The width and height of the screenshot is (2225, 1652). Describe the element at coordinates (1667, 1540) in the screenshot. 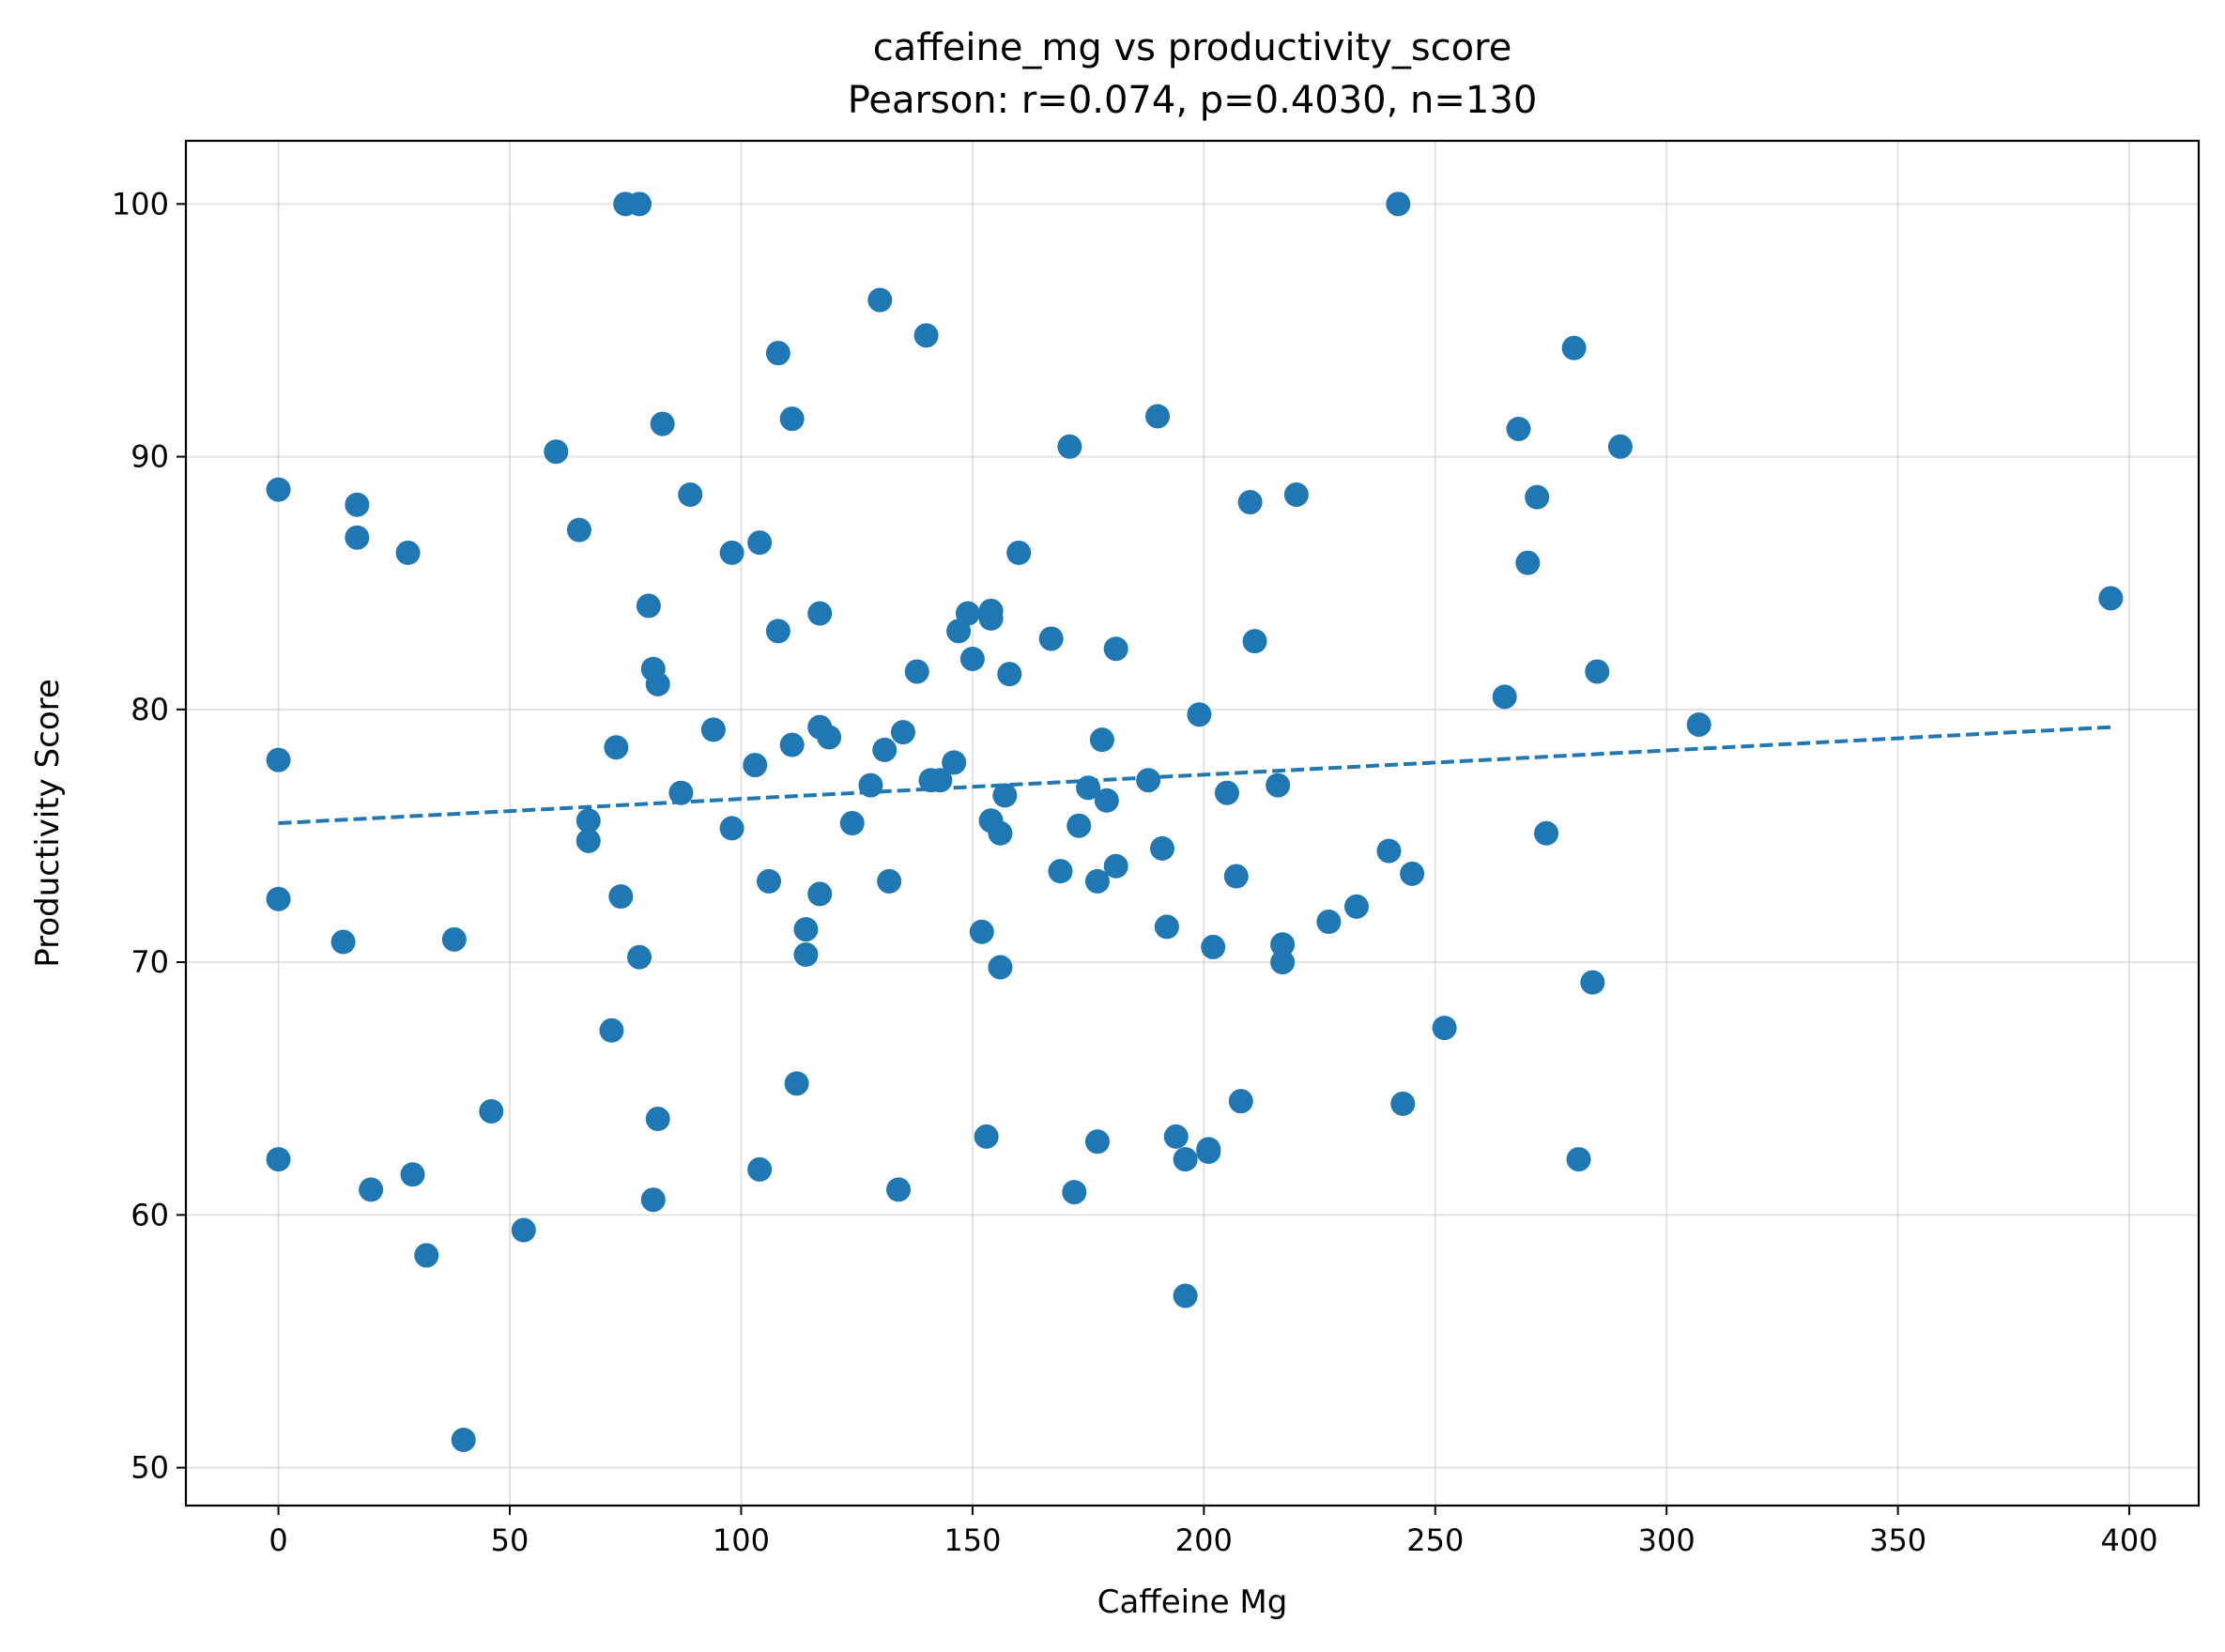

I see `x-tick-label: 300` at that location.